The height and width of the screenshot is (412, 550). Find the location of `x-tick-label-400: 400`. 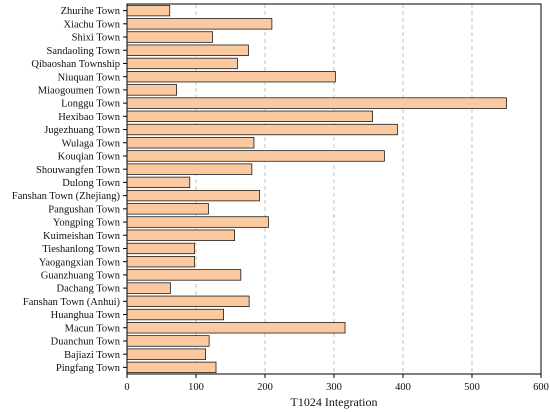

x-tick-label-400: 400 is located at coordinates (403, 387).